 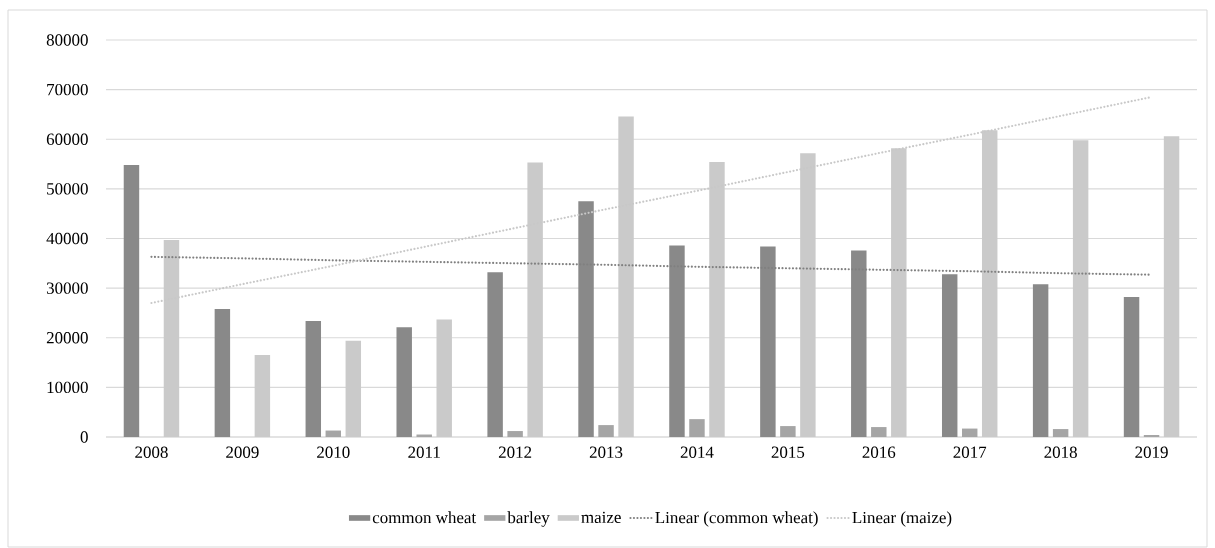 What do you see at coordinates (151, 452) in the screenshot?
I see `x-tick-label: 2008` at bounding box center [151, 452].